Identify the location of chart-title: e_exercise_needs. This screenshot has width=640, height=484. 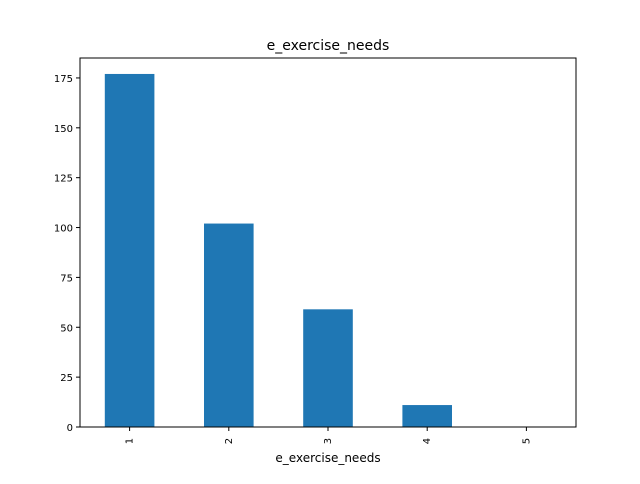
(328, 46).